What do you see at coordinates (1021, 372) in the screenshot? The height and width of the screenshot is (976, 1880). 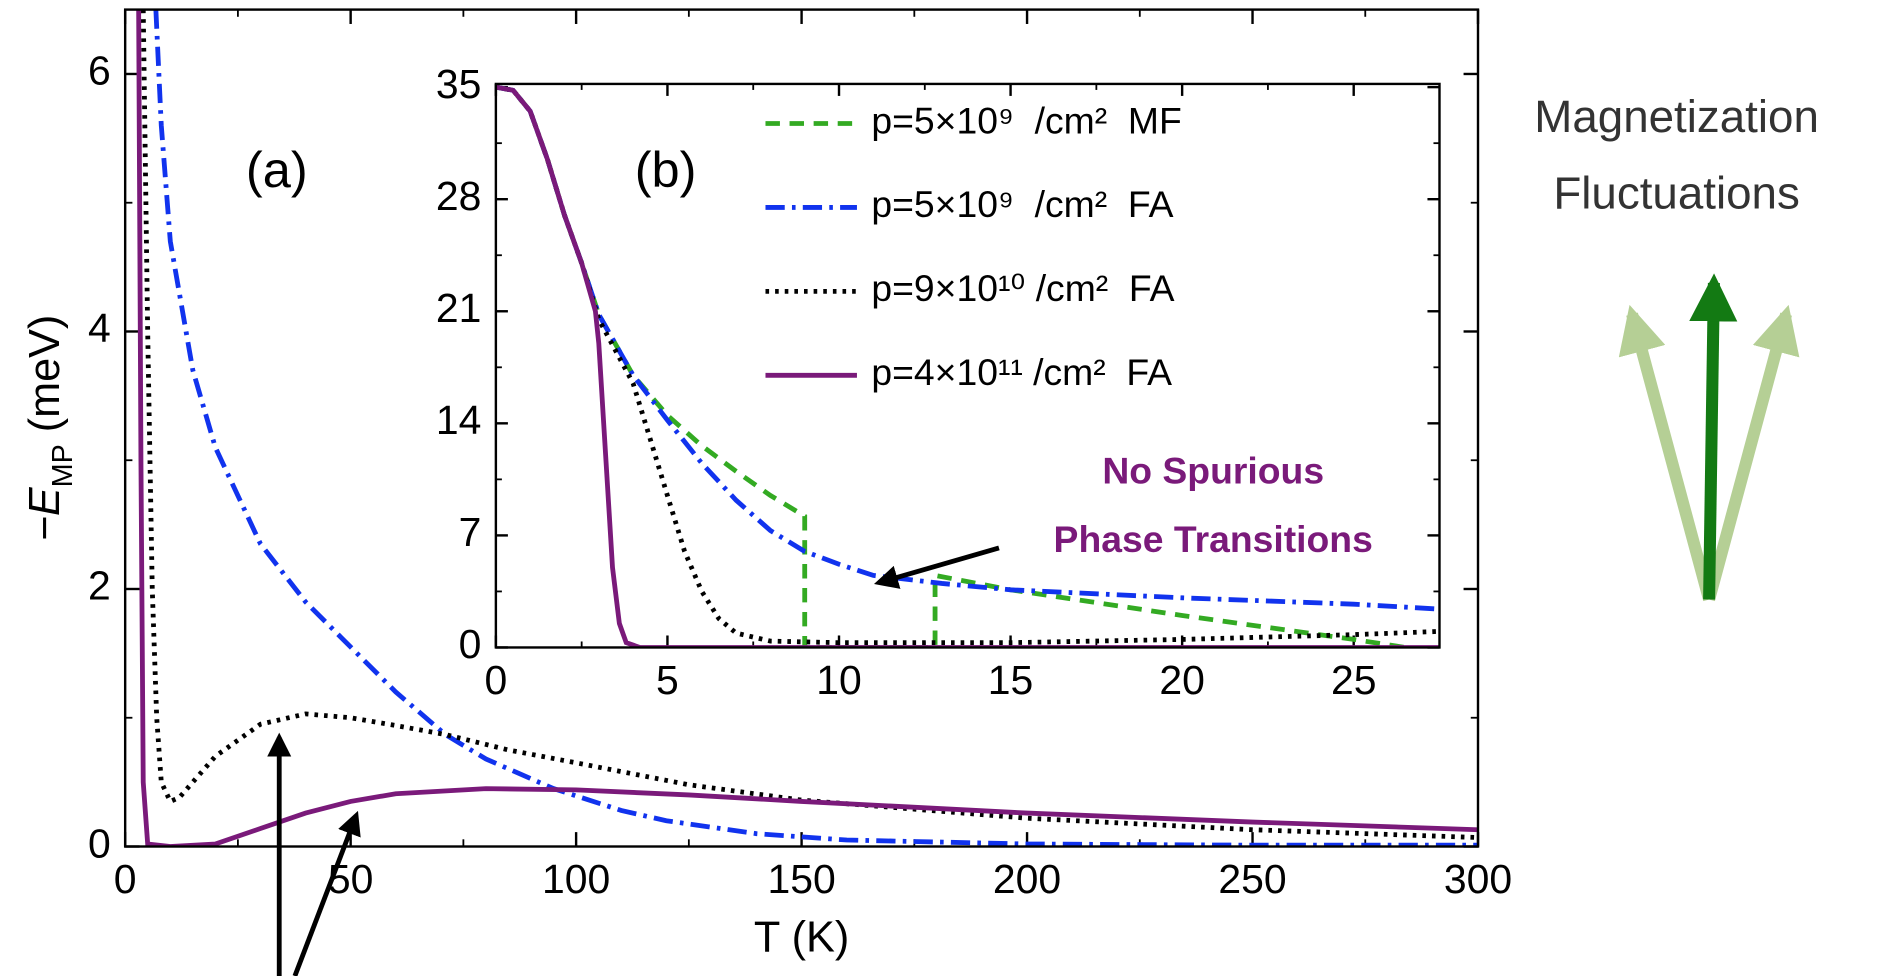 I see `legend-label: p=4×10¹¹ /cm² FA` at bounding box center [1021, 372].